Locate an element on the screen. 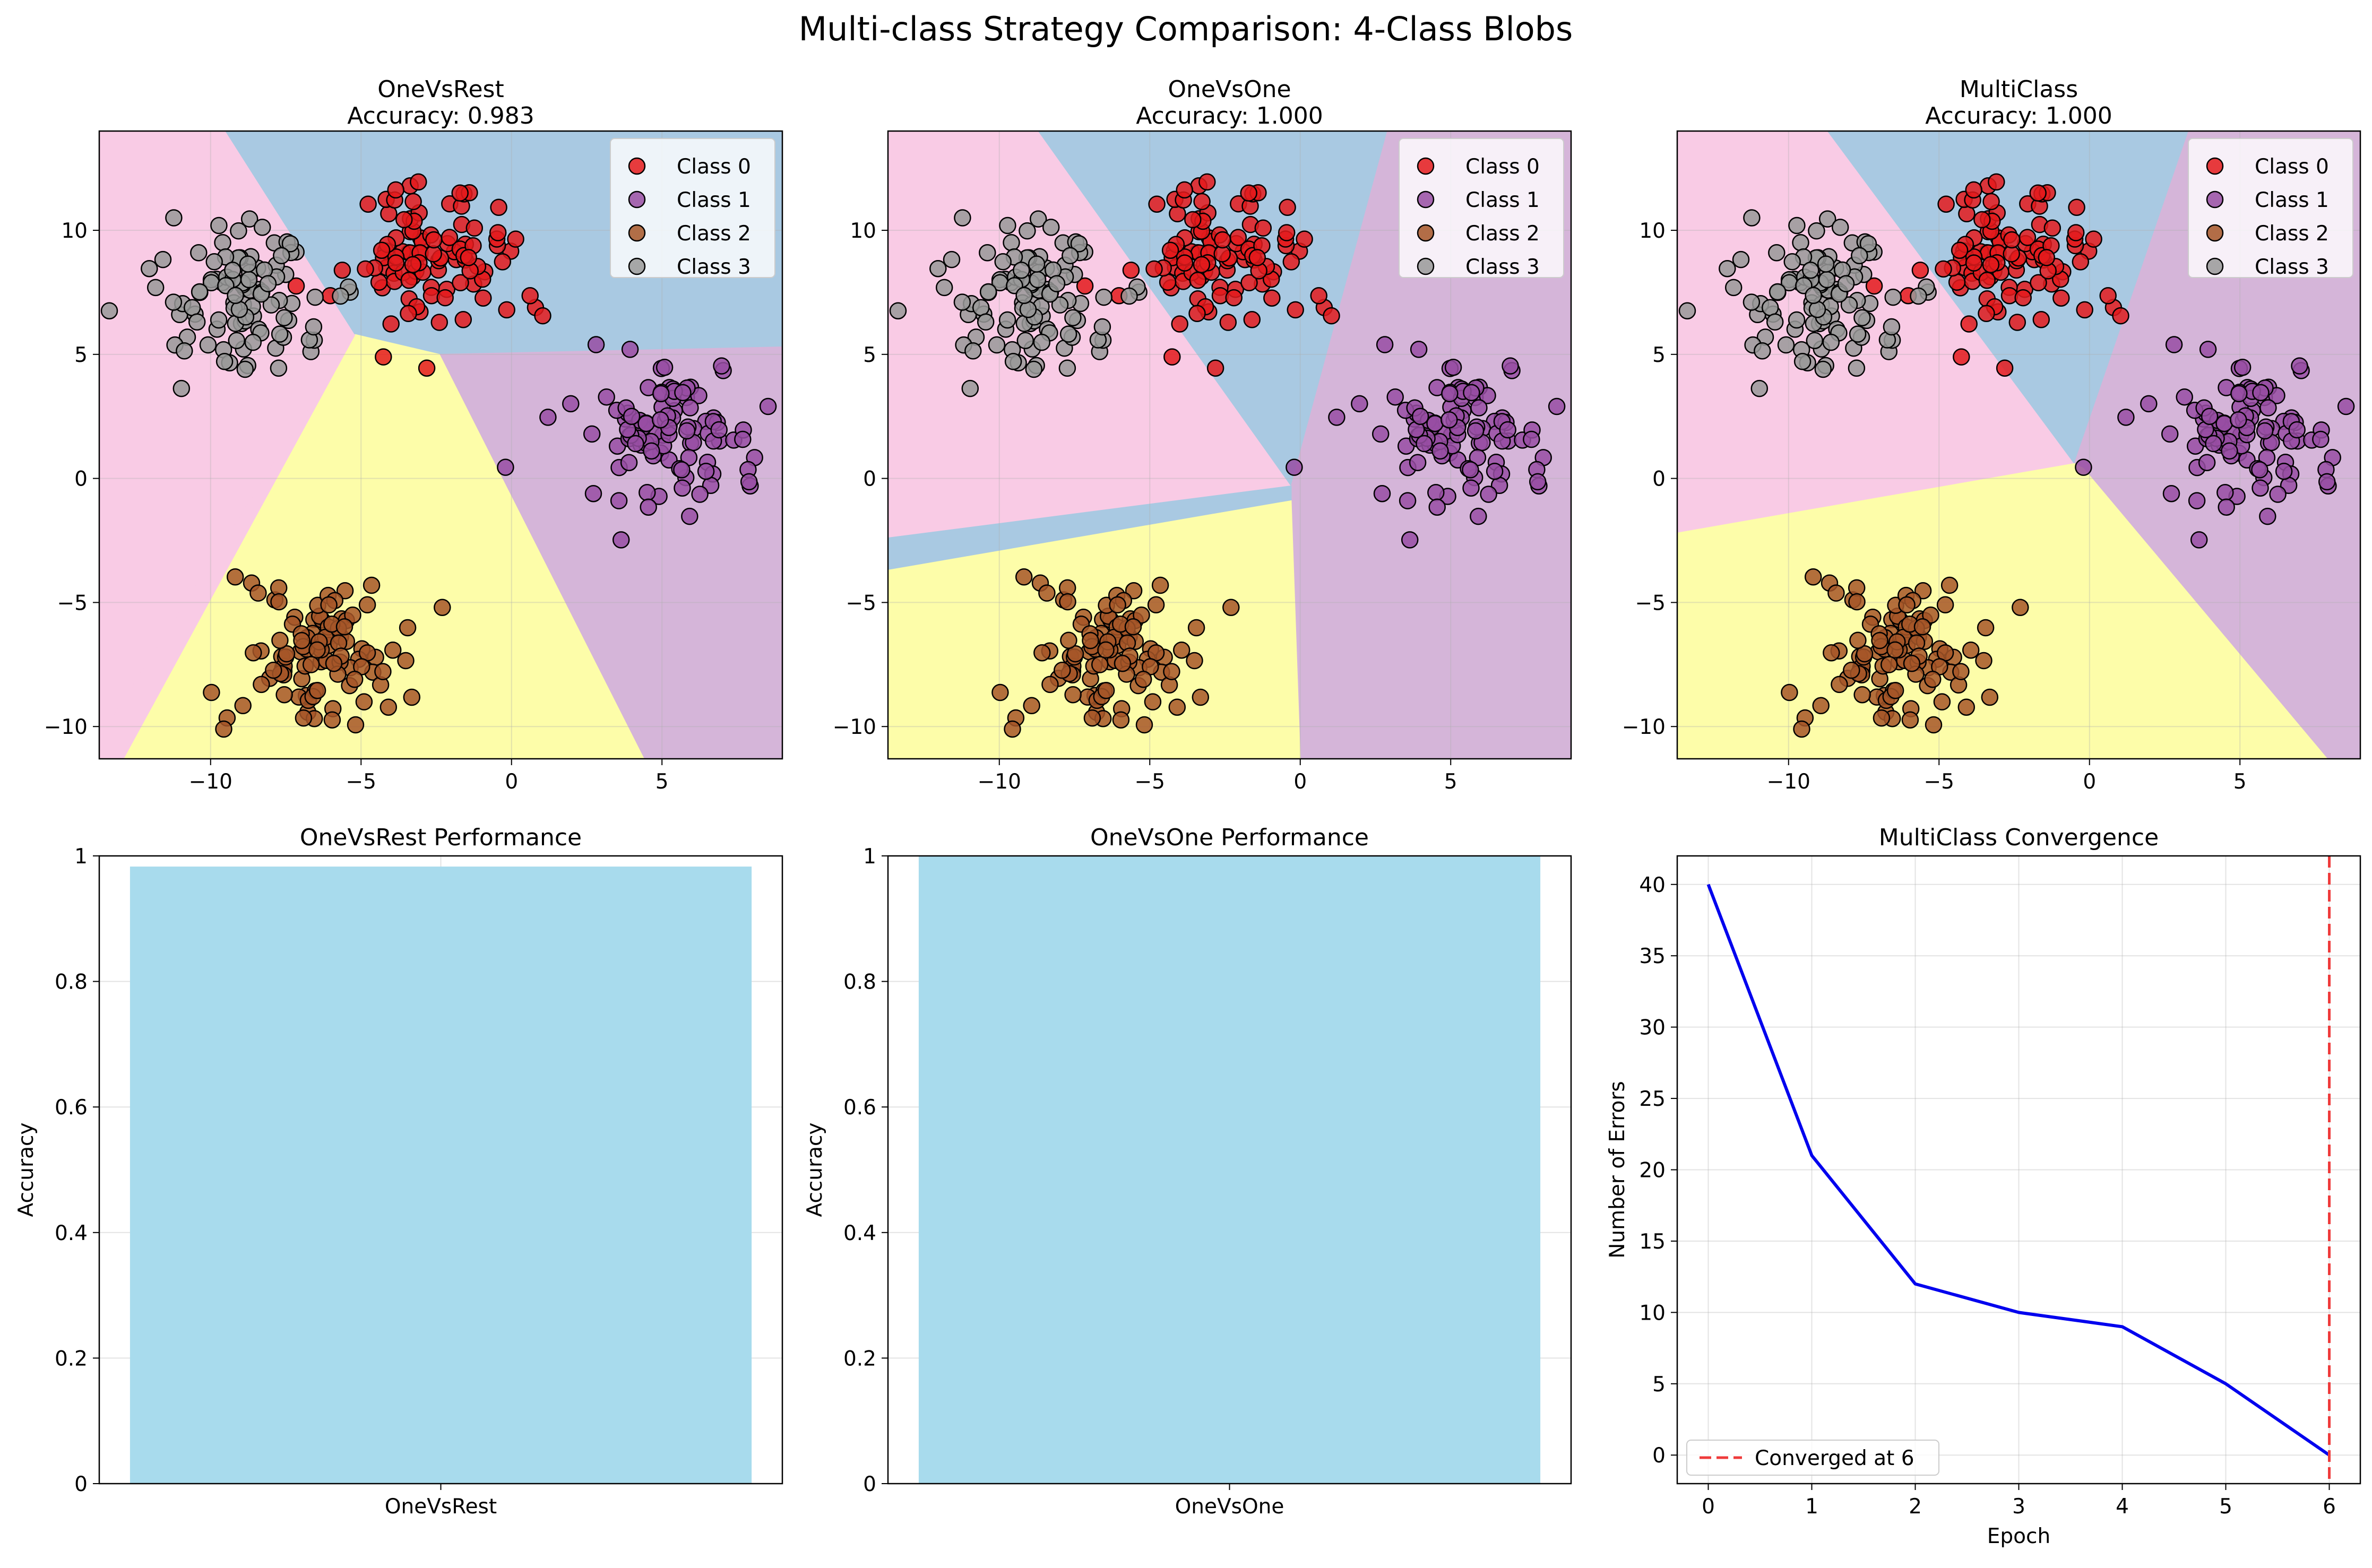 The width and height of the screenshot is (2372, 1568). y-tick-label: 0.2 is located at coordinates (71, 1359).